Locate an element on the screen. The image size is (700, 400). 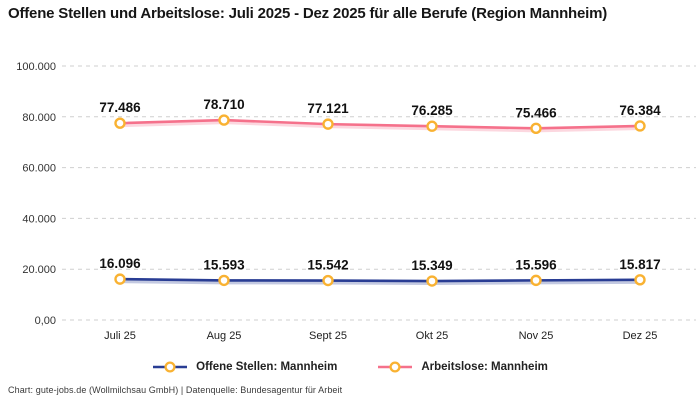
data-point-label: 15.349 is located at coordinates (431, 265).